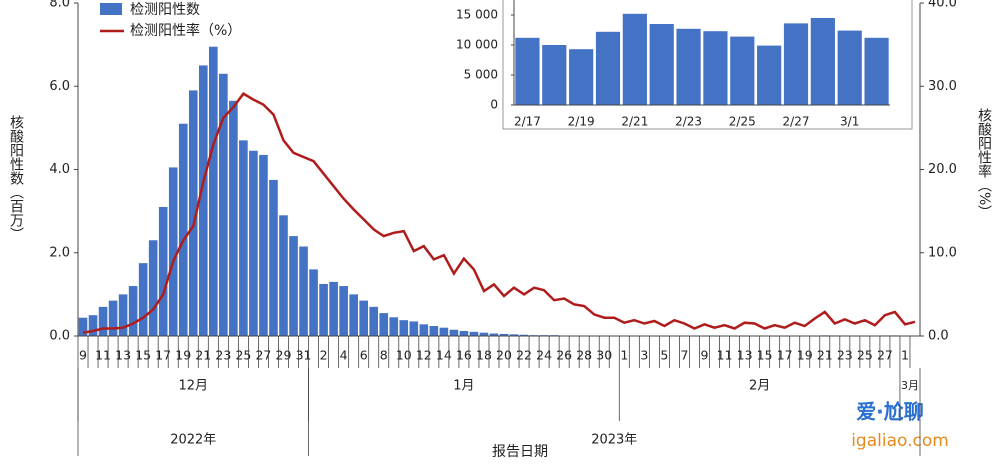 This screenshot has height=467, width=1000. I want to click on inset-y-tick-label: 15 000, so click(477, 15).